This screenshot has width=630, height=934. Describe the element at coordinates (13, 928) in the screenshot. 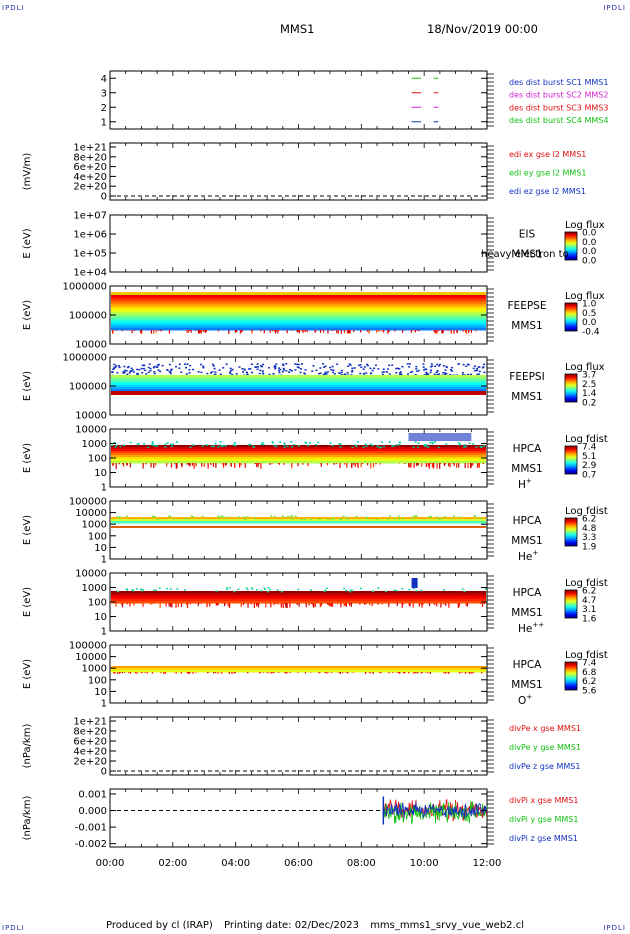

I see `corner-label-bottom-left: IPDLI` at that location.